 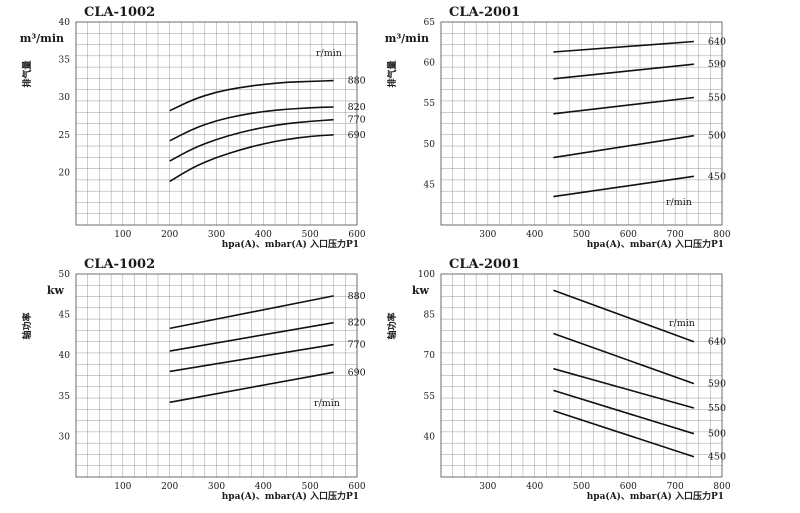 I want to click on y-tick-label: 20, so click(x=65, y=173).